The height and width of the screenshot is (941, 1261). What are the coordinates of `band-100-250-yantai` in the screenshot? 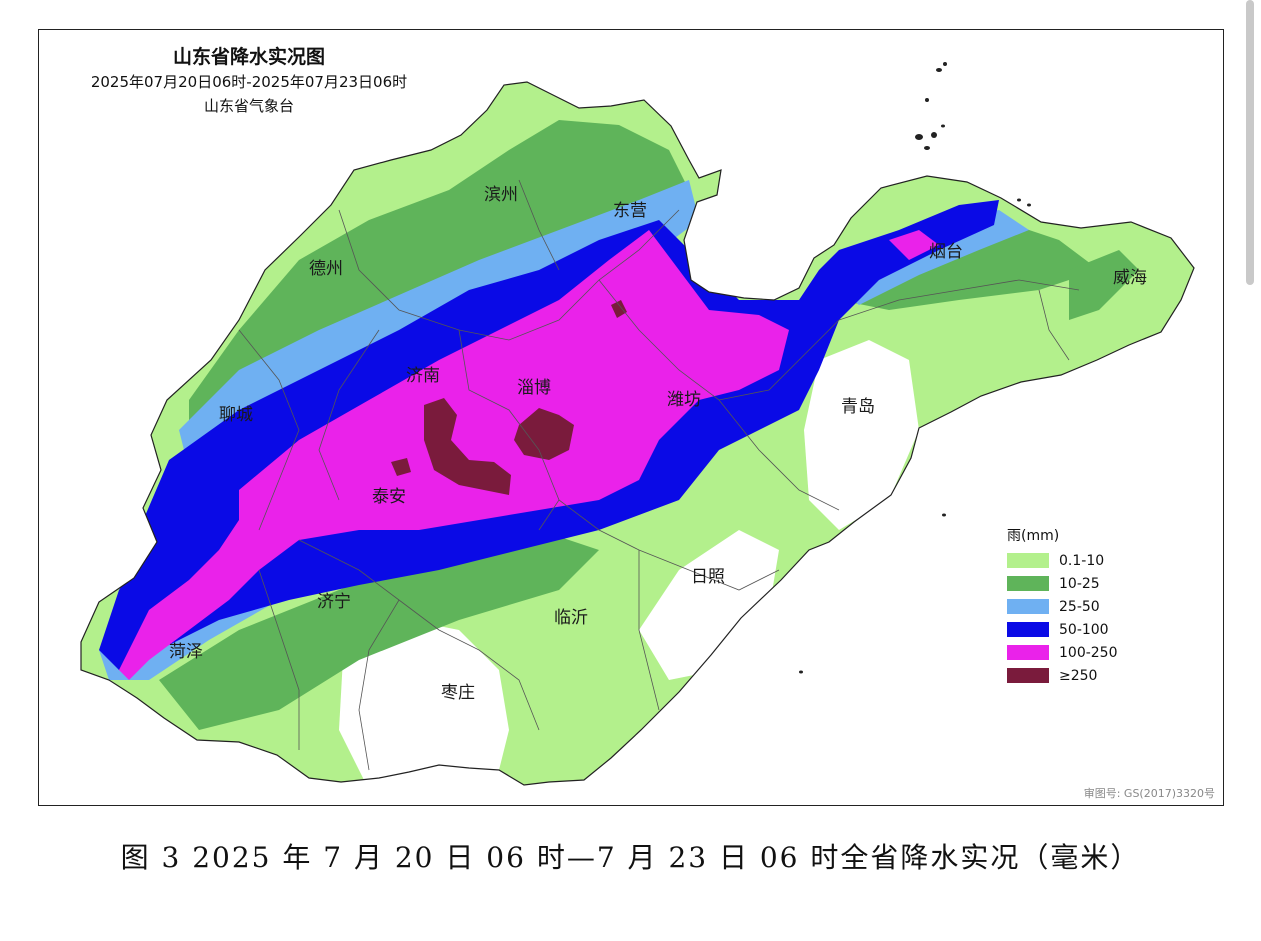 It's located at (914, 245).